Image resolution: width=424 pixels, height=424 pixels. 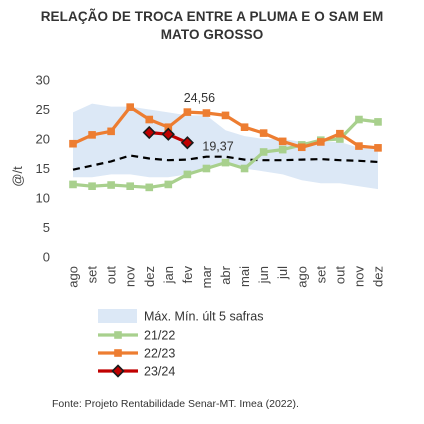 What do you see at coordinates (209, 122) in the screenshot?
I see `annotation-layer: 24,56 19,37` at bounding box center [209, 122].